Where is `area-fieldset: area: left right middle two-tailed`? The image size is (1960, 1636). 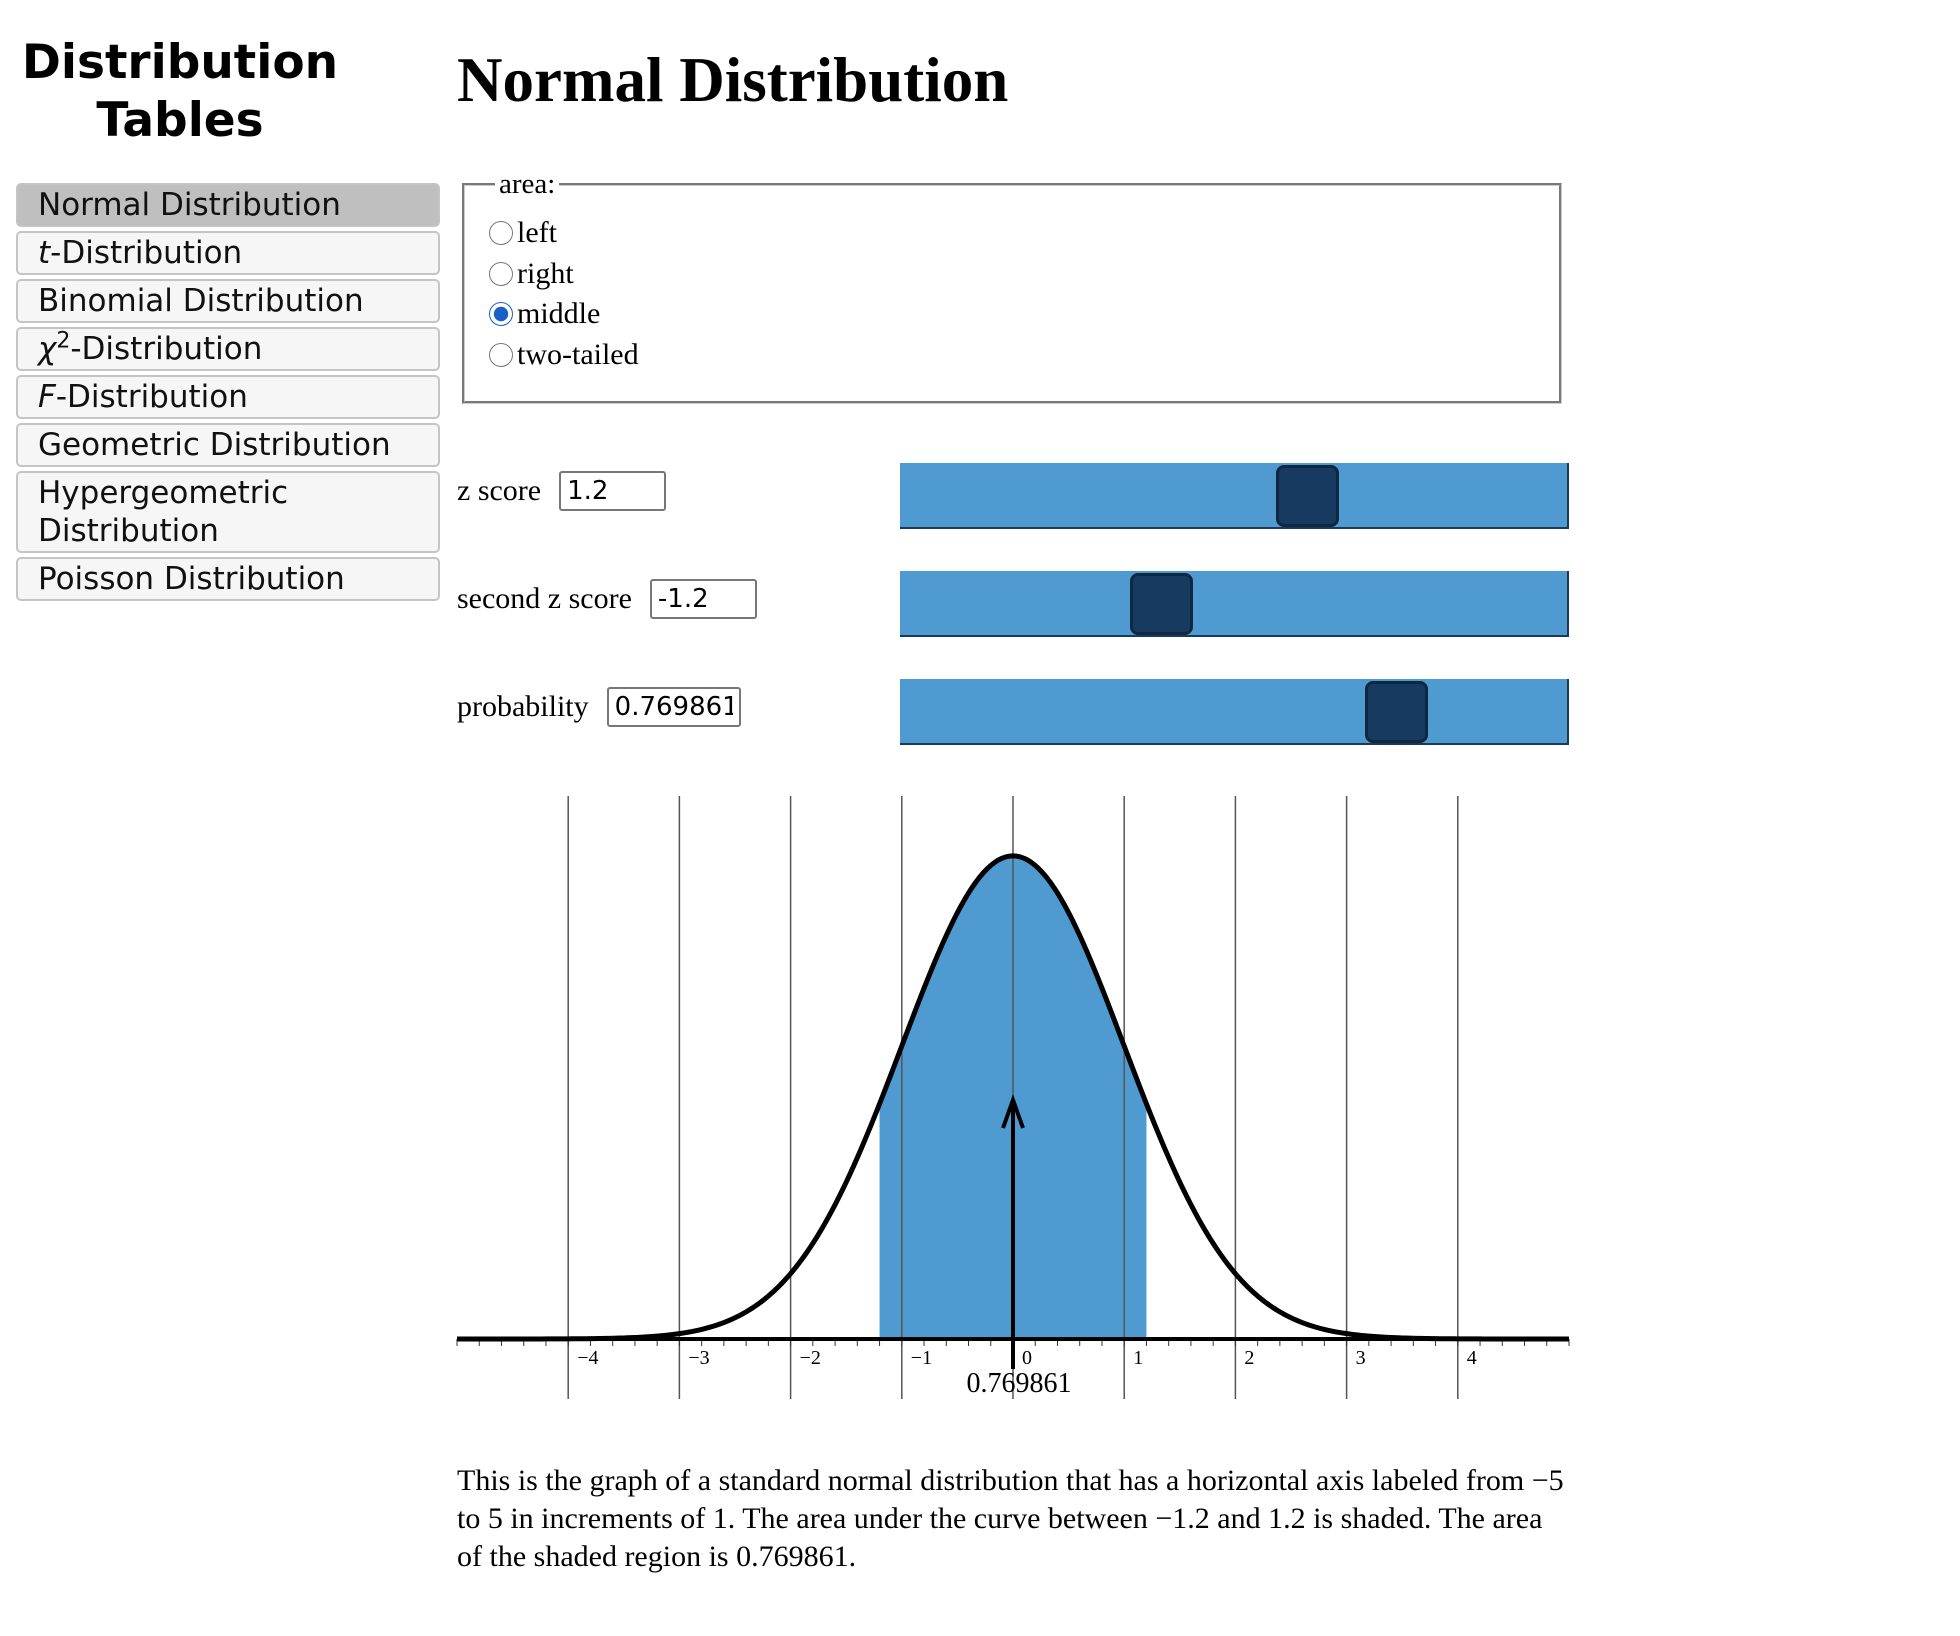 area-fieldset: area: left right middle two-tailed is located at coordinates (1012, 286).